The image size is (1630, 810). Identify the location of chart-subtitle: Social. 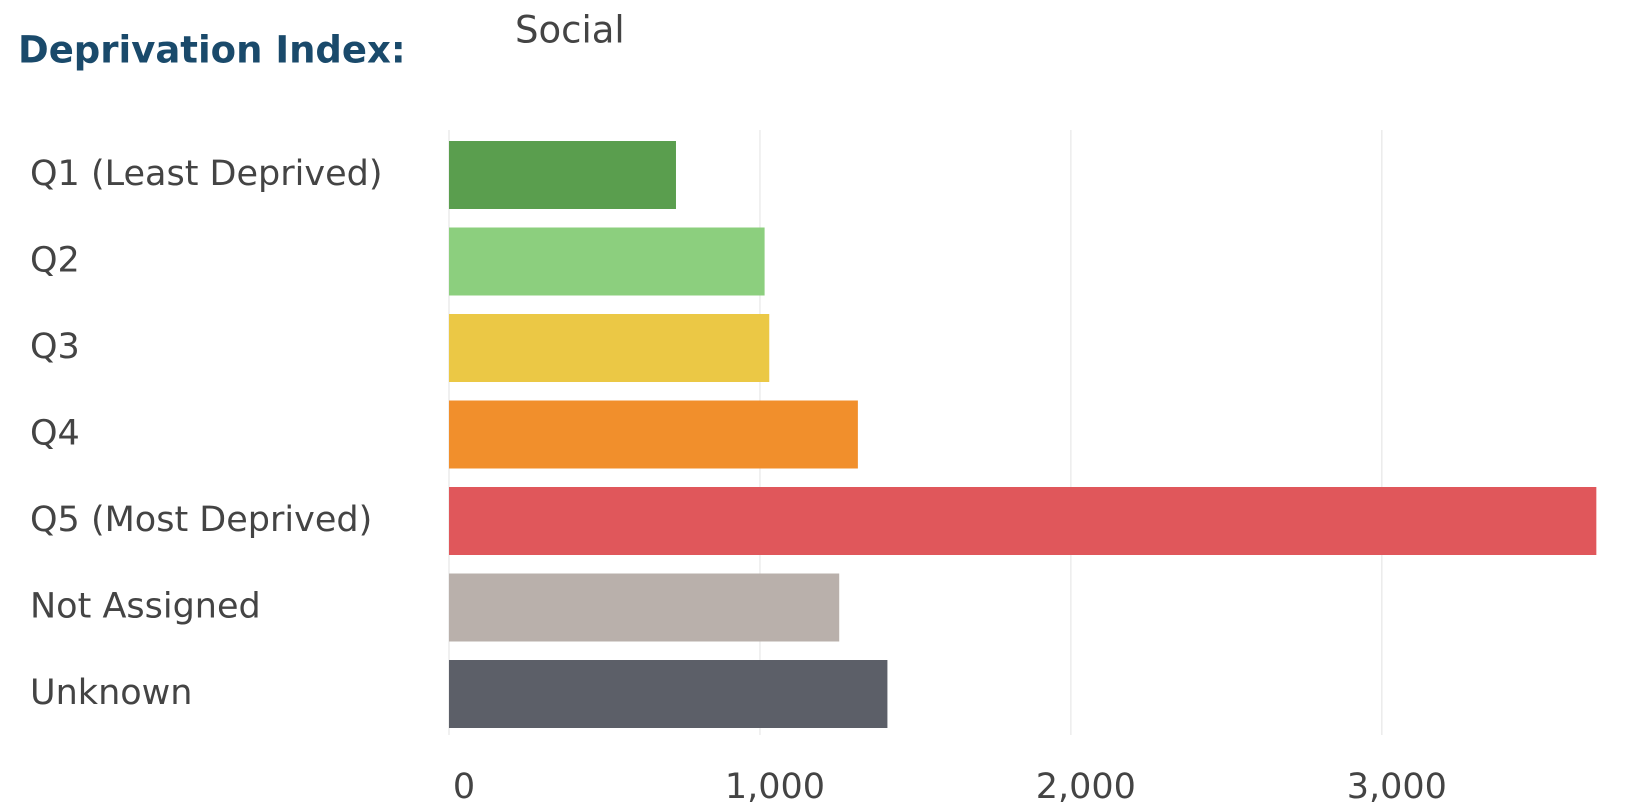
(570, 30).